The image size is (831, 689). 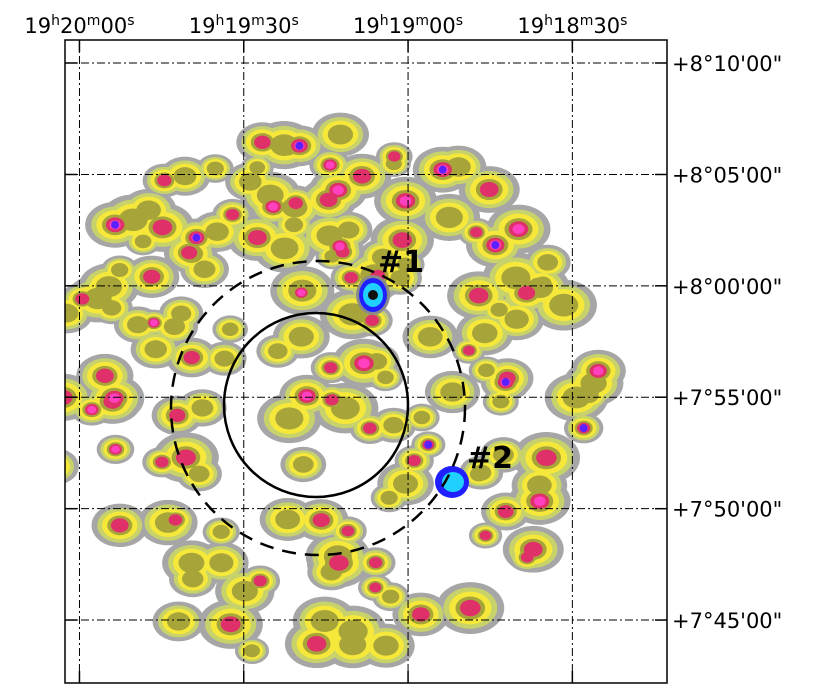 I want to click on y-tick-label: +7°55'00", so click(x=727, y=398).